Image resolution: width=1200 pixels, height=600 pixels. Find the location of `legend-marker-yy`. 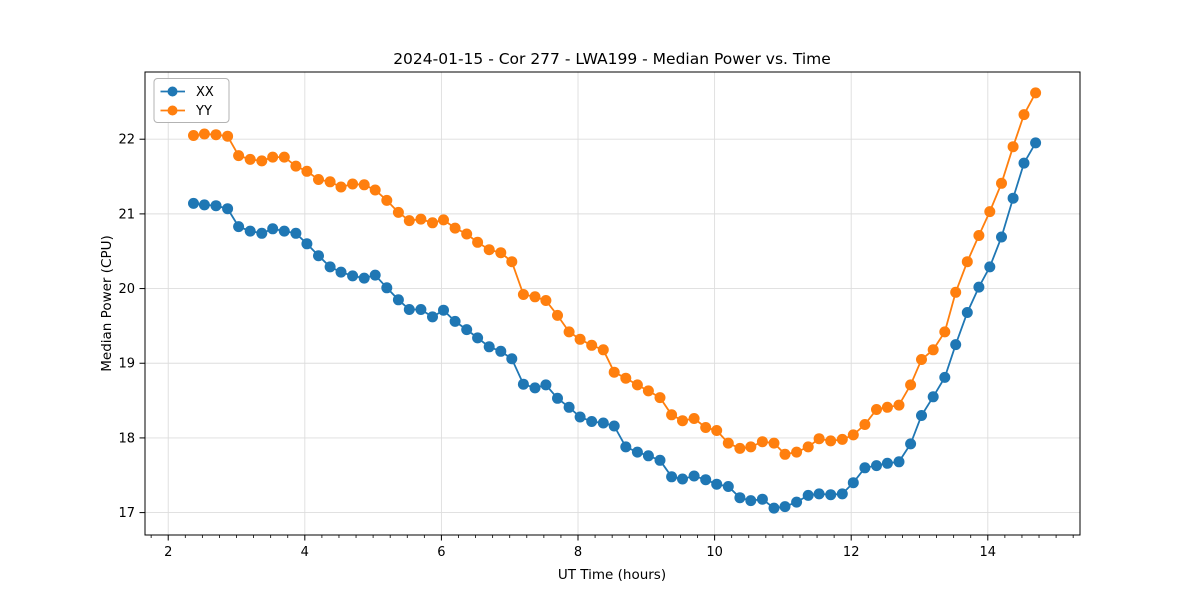

legend-marker-yy is located at coordinates (172, 110).